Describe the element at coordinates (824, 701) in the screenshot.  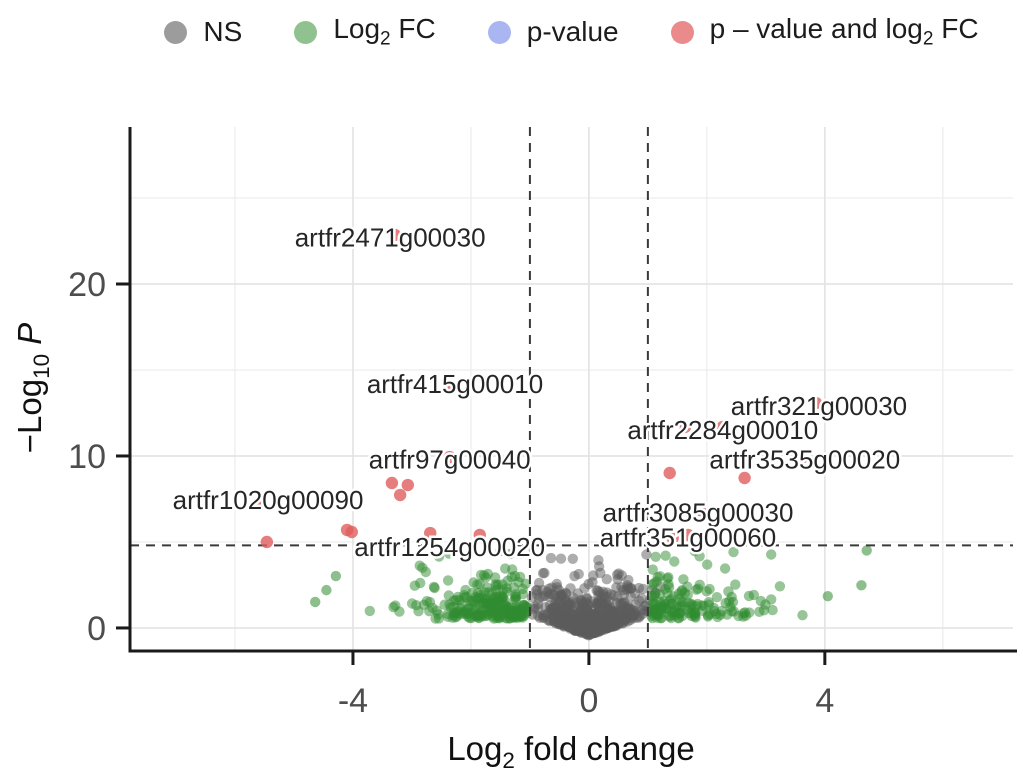
I see `x-tick-label: 4` at that location.